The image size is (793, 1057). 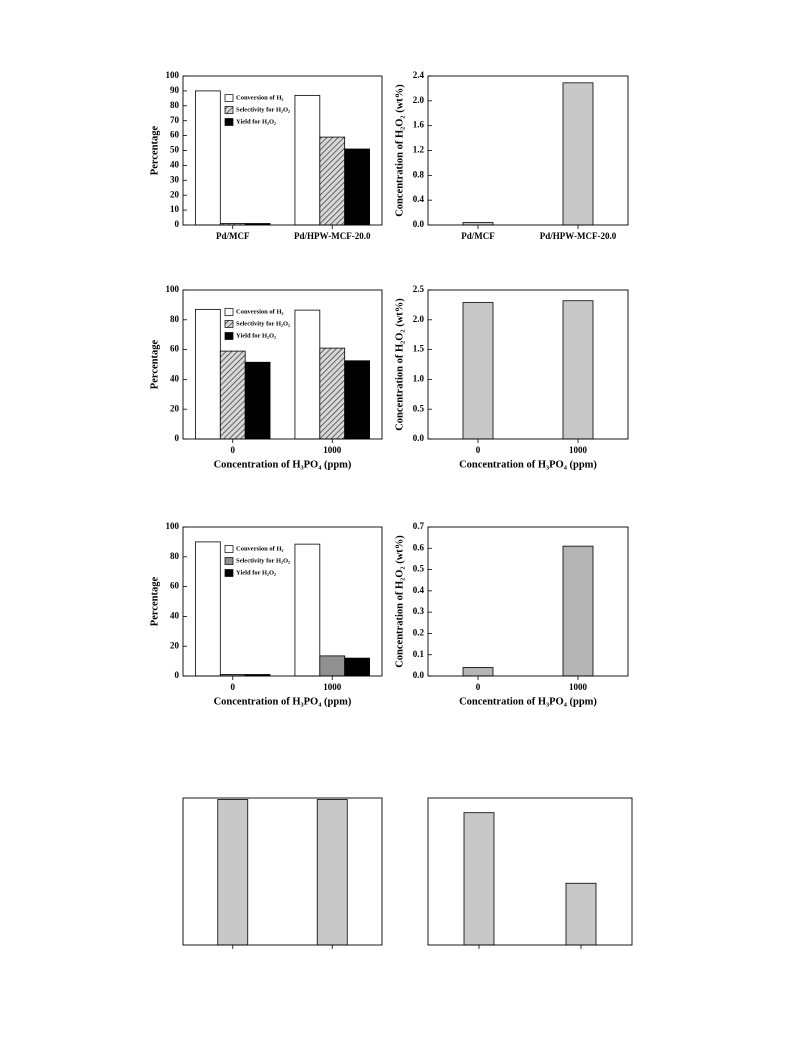 I want to click on y-tick-label: 0.1, so click(x=419, y=654).